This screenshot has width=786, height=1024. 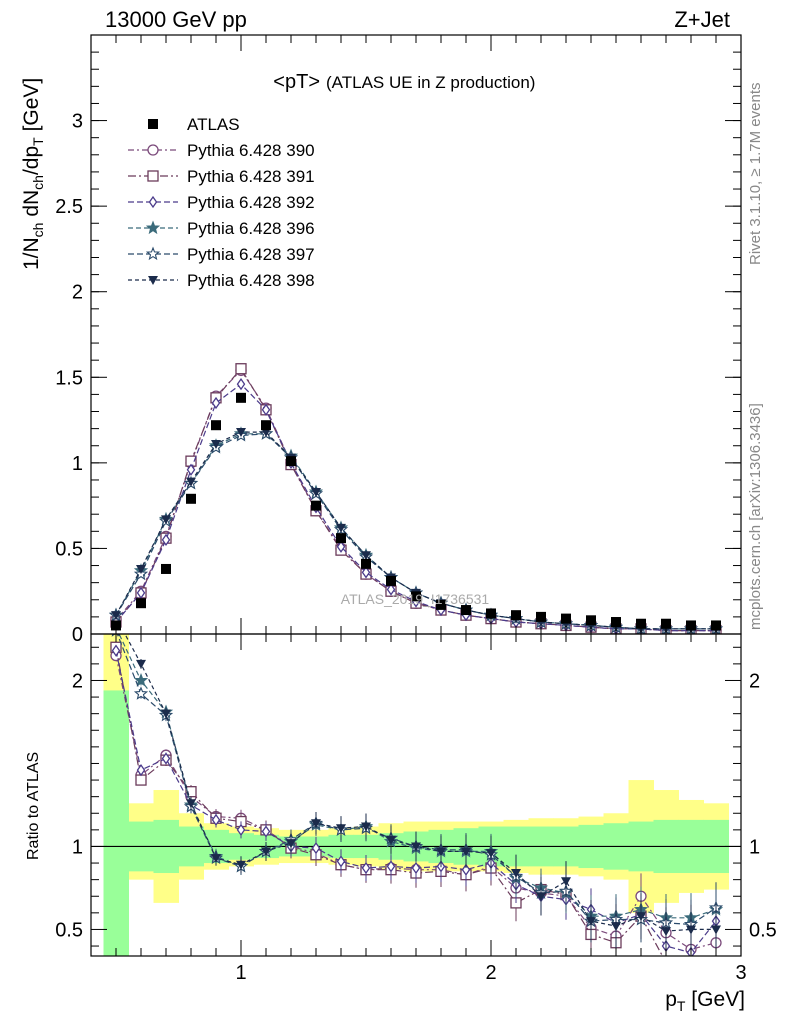 What do you see at coordinates (69, 549) in the screenshot?
I see `y-tick-label: 0.5` at bounding box center [69, 549].